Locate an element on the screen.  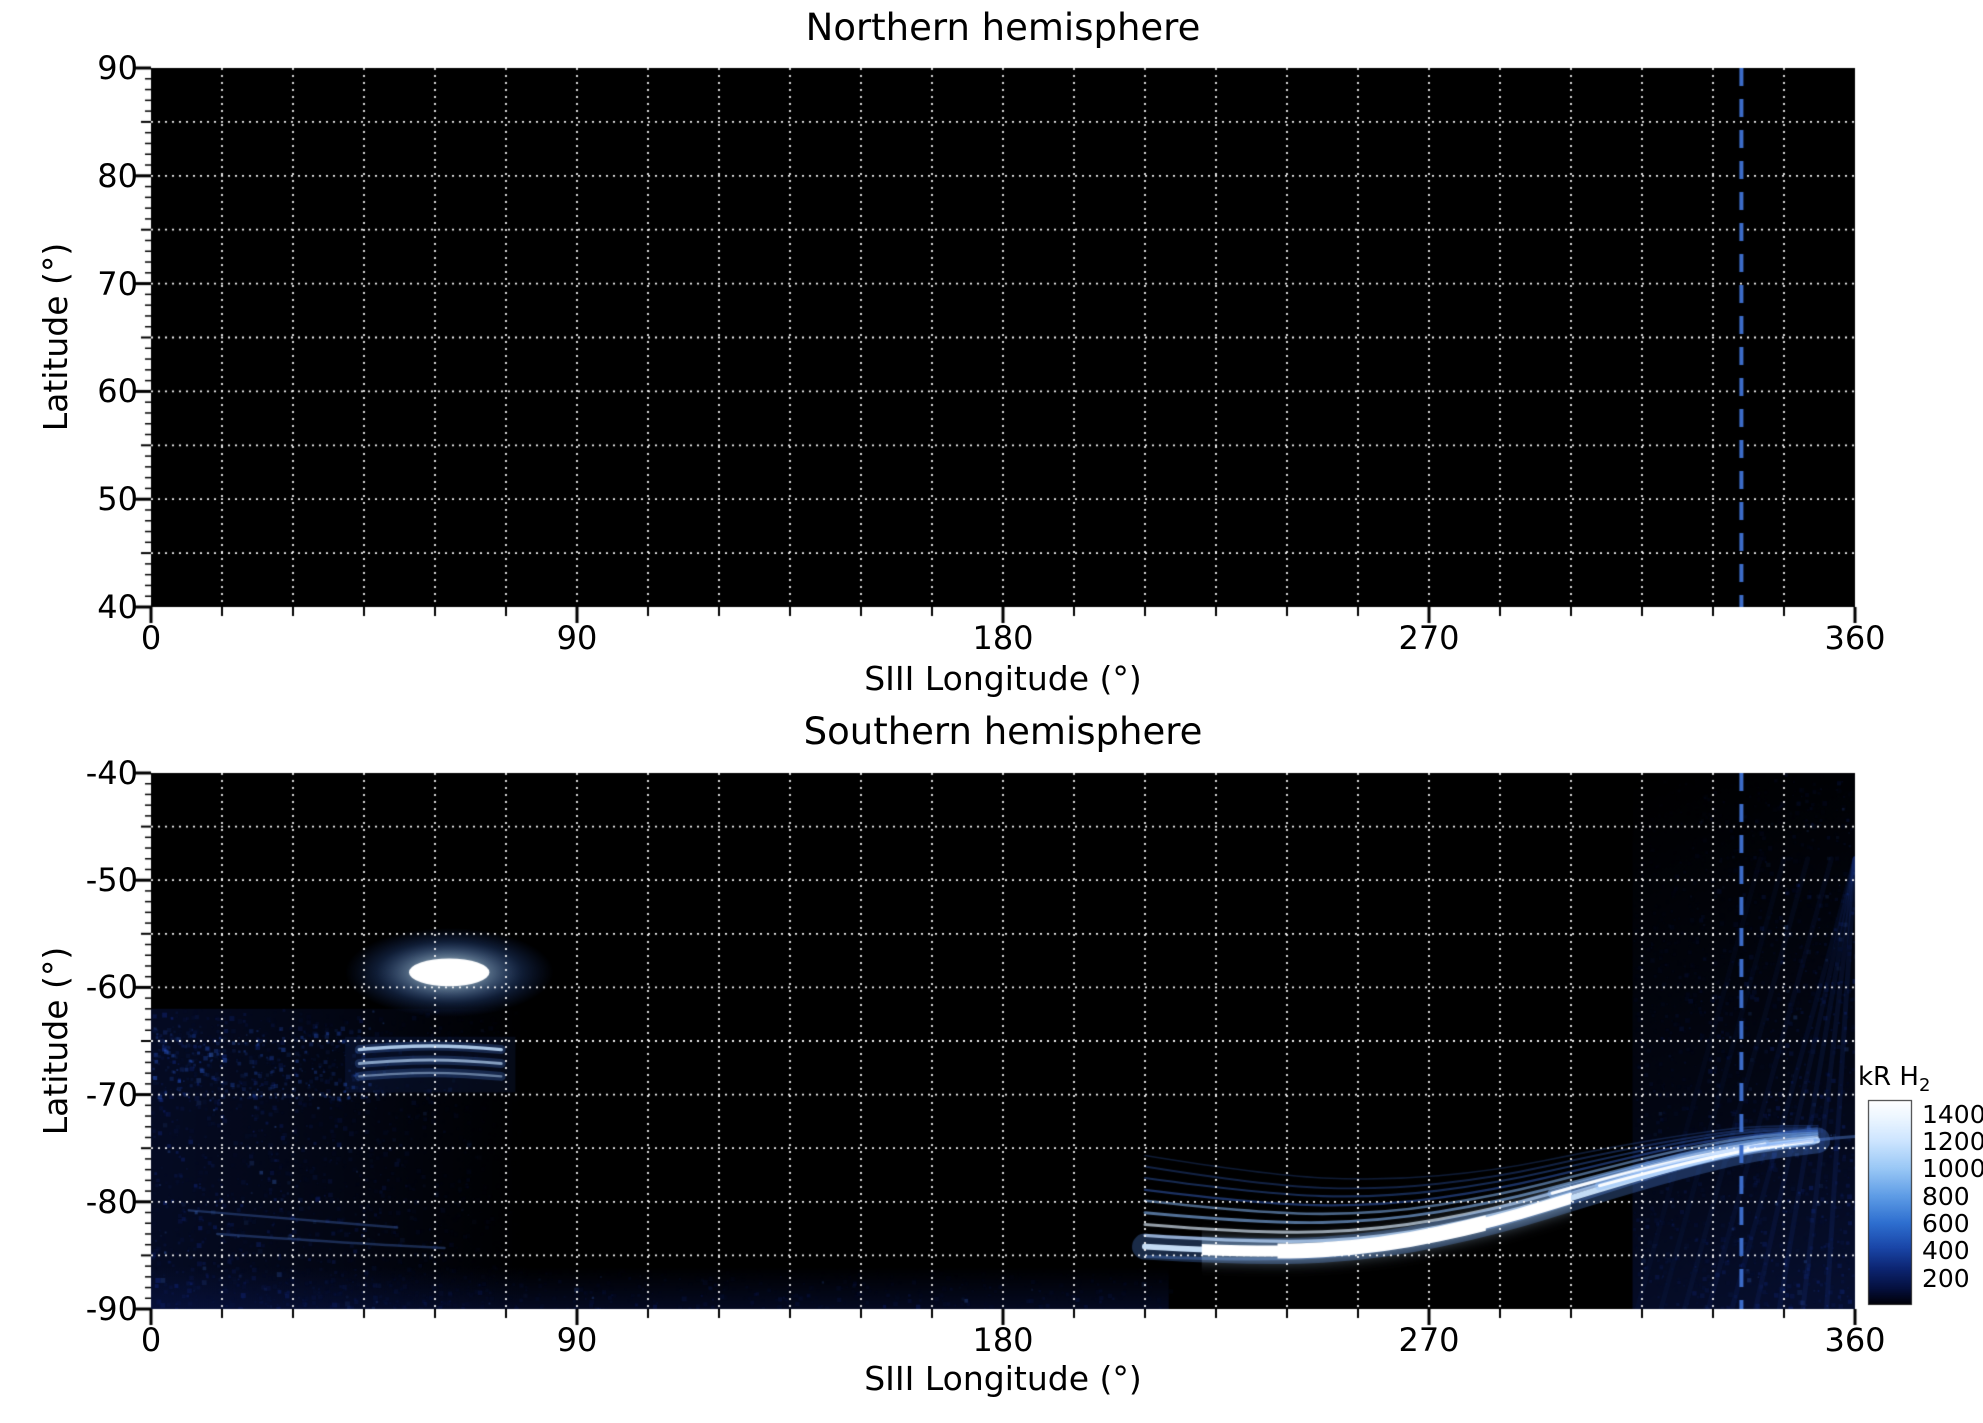
x-tick-label-bottom: 270 is located at coordinates (1429, 1340).